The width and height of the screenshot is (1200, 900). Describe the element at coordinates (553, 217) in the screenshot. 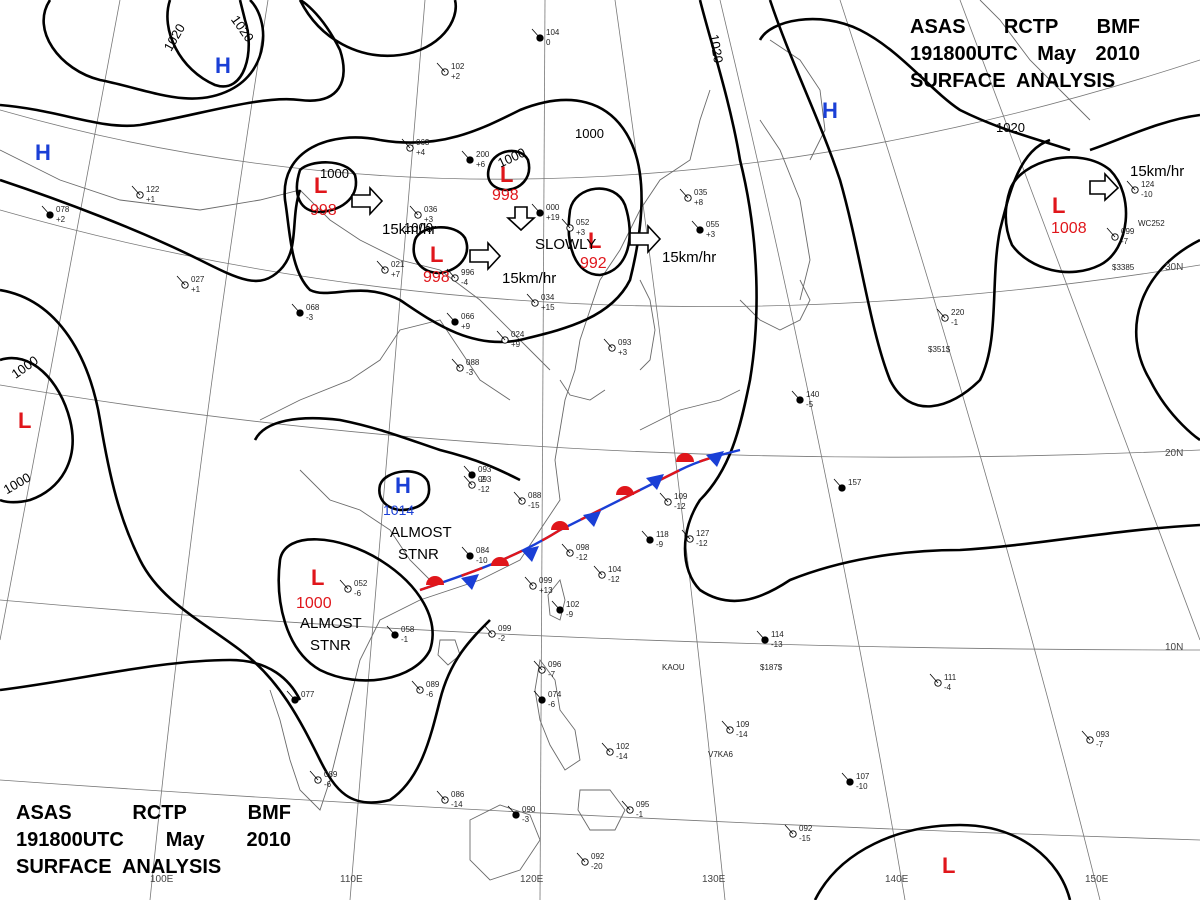

I see `station-tendency: +19` at that location.